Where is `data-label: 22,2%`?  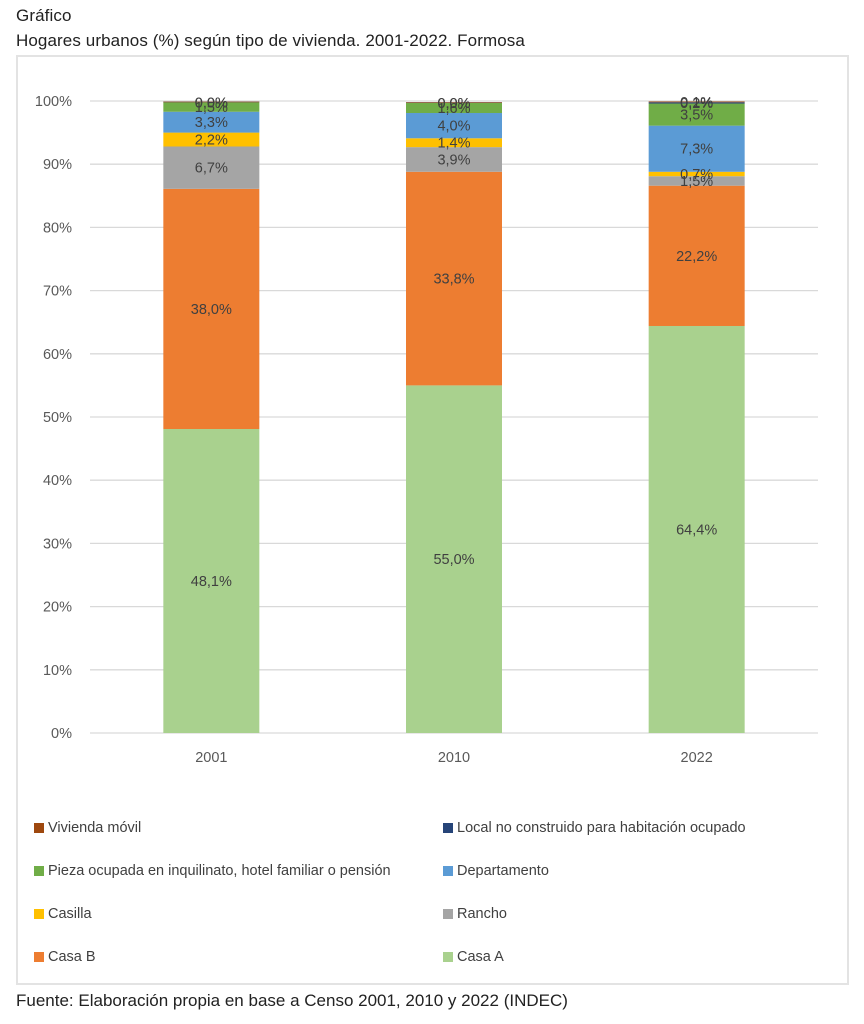 data-label: 22,2% is located at coordinates (696, 257).